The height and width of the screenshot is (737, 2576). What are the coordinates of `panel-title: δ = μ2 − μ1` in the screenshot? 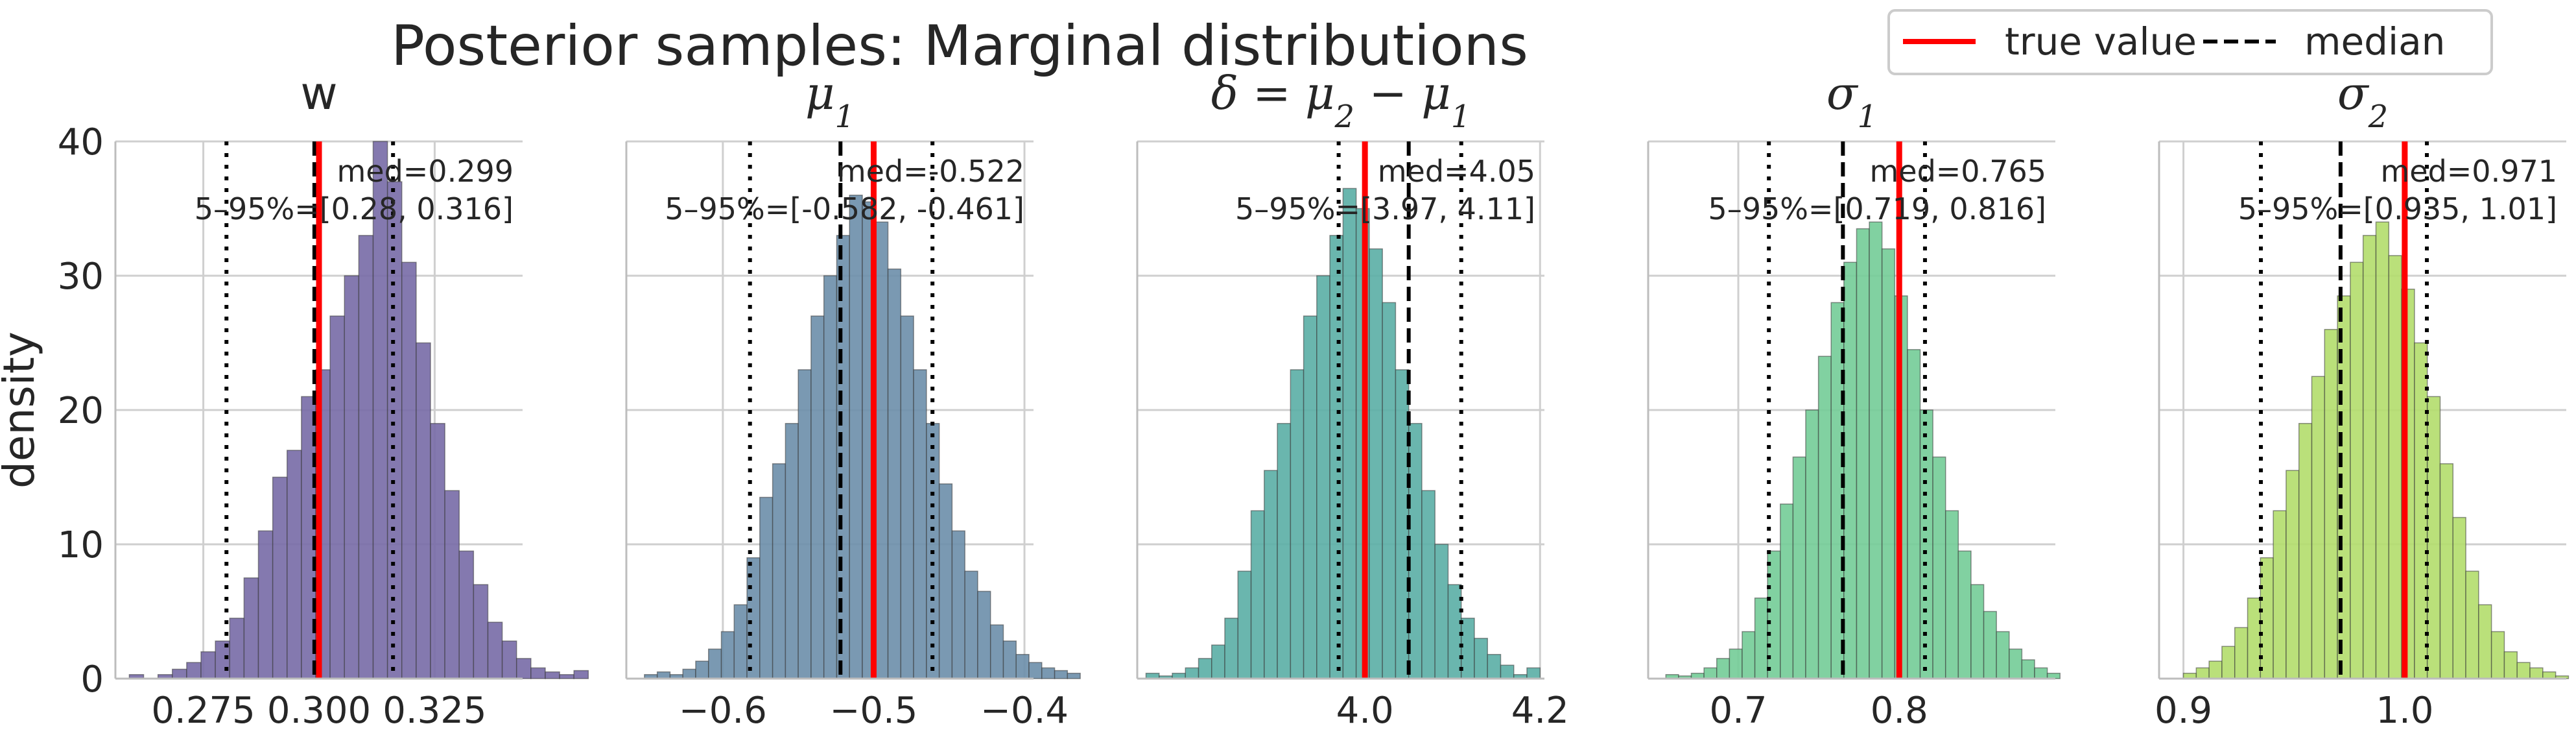 It's located at (1341, 101).